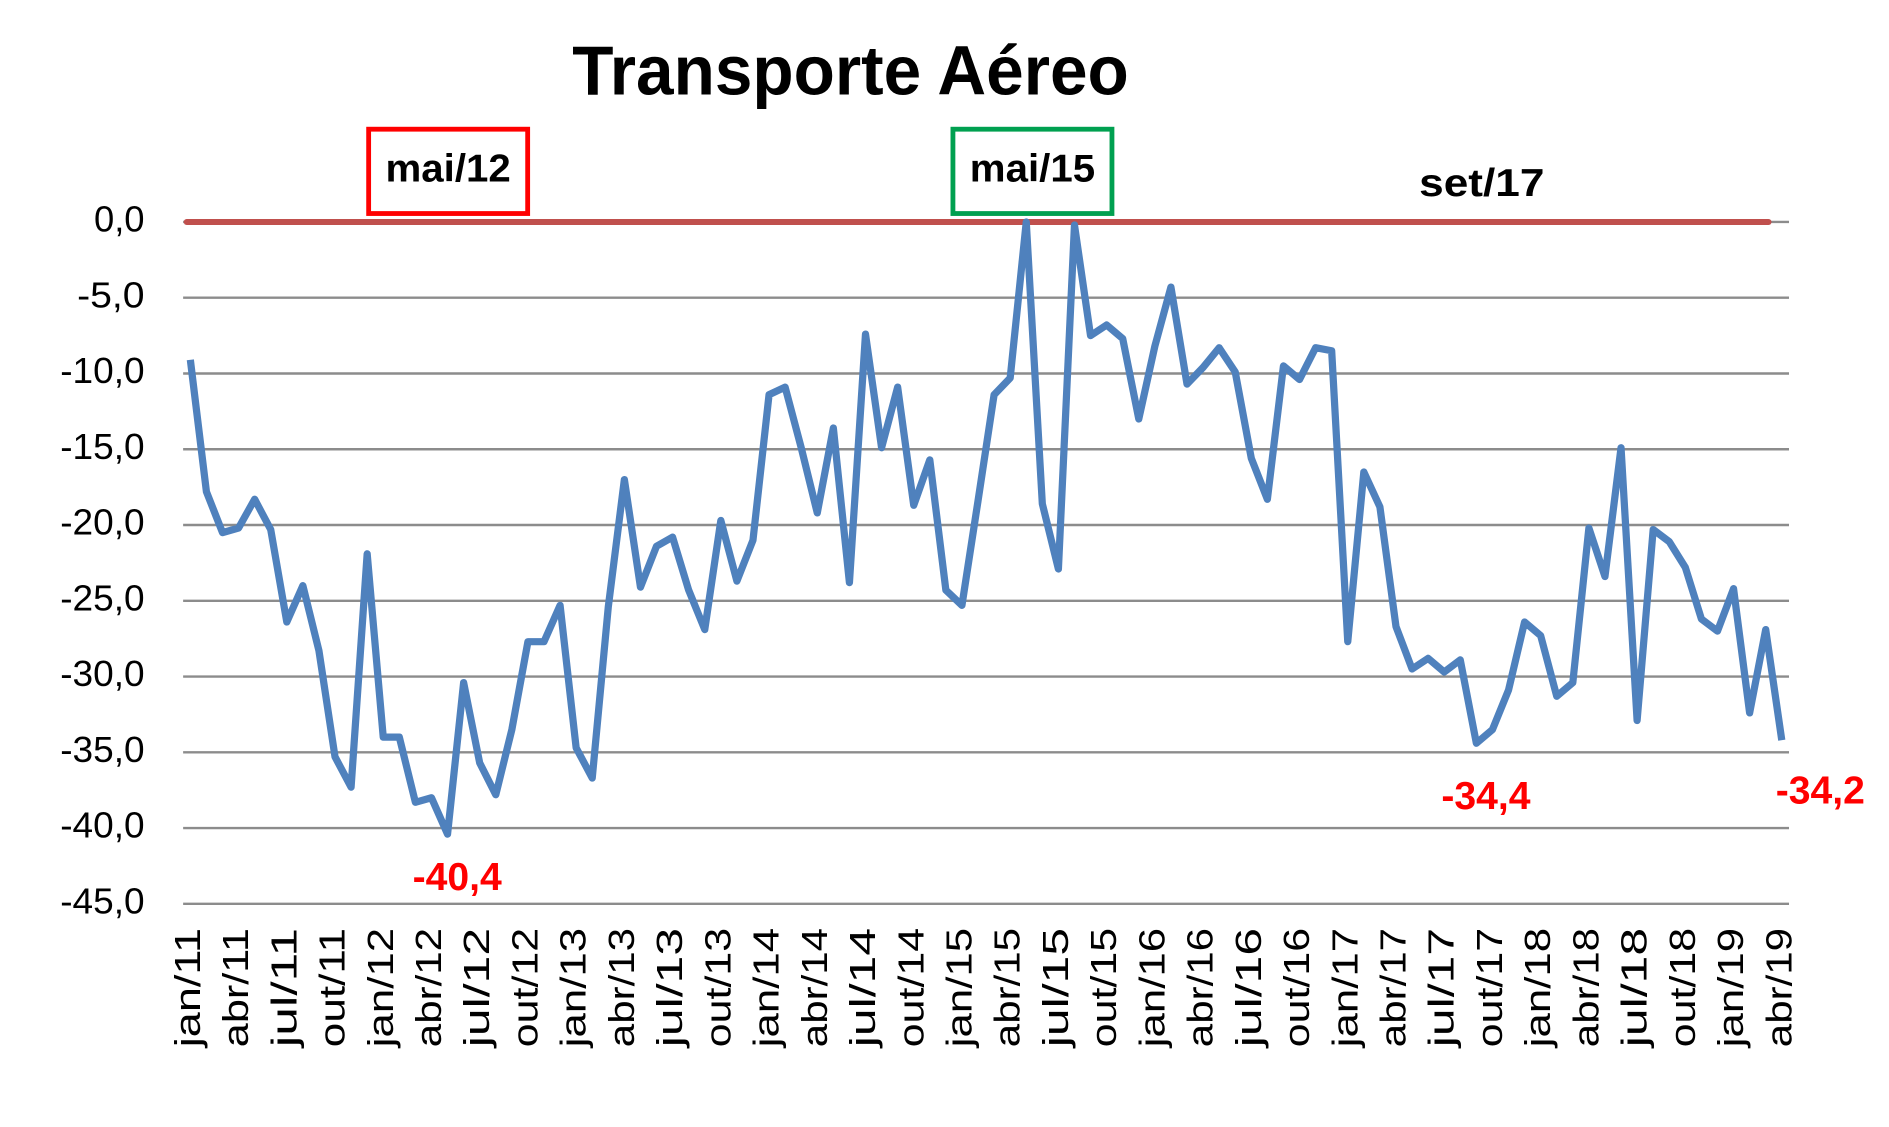 Image resolution: width=1889 pixels, height=1127 pixels. I want to click on x-tick-label: abr/18, so click(1585, 987).